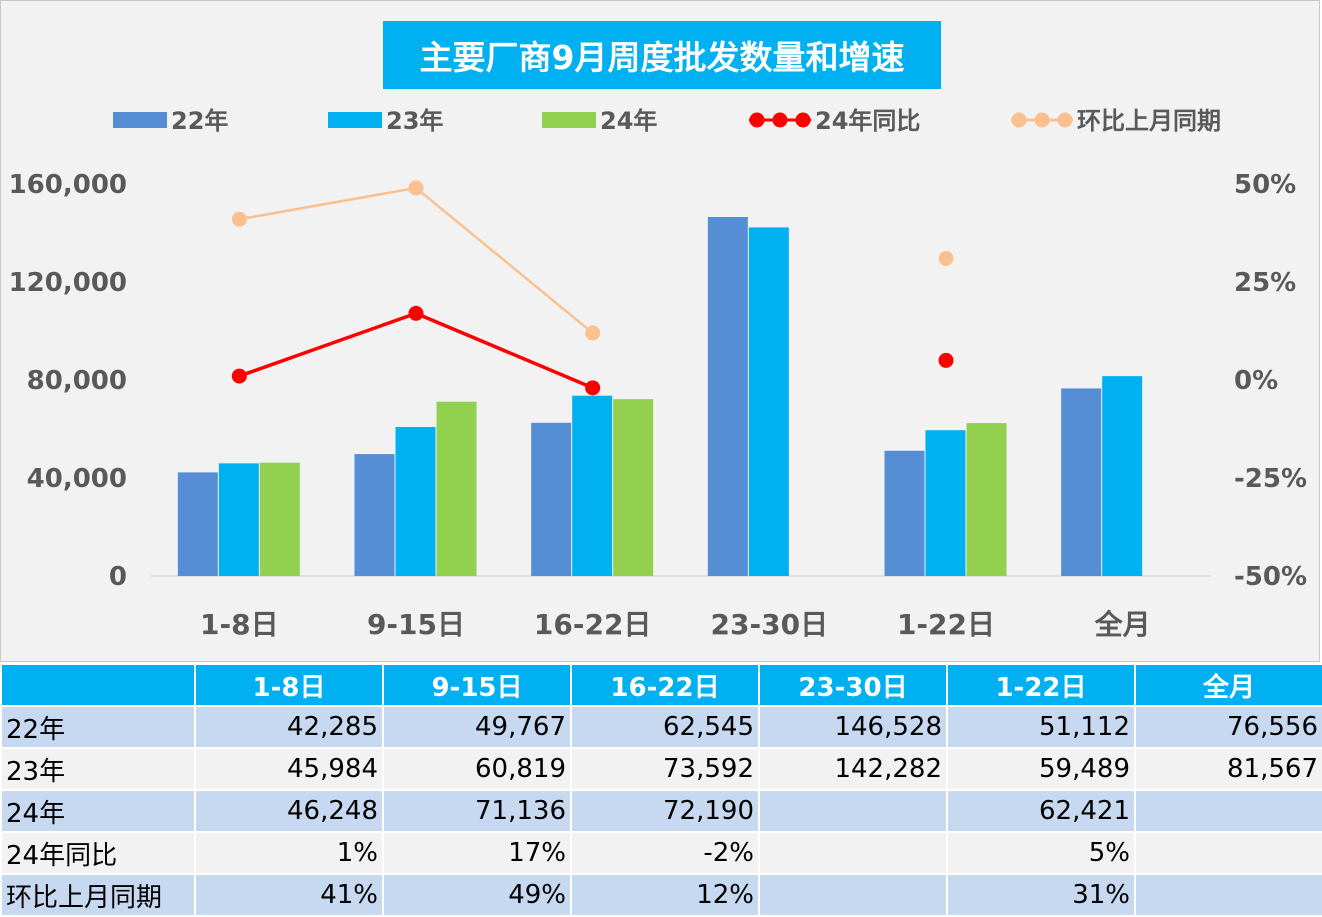  I want to click on legend-label: 24年同比, so click(867, 121).